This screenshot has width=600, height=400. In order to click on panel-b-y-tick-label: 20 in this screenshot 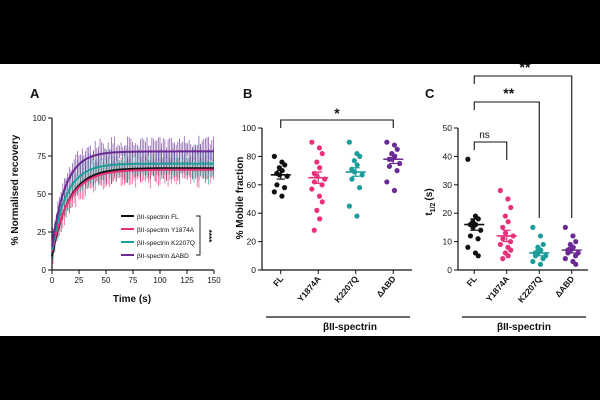, I will do `click(252, 242)`.